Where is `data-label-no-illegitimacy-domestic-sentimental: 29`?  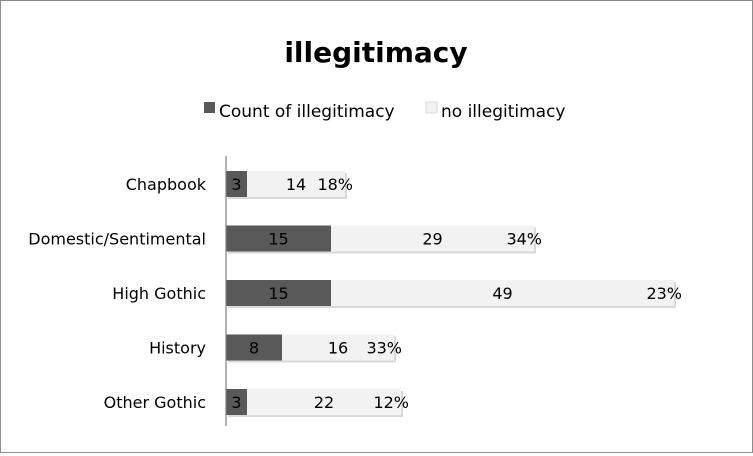 data-label-no-illegitimacy-domestic-sentimental: 29 is located at coordinates (432, 239).